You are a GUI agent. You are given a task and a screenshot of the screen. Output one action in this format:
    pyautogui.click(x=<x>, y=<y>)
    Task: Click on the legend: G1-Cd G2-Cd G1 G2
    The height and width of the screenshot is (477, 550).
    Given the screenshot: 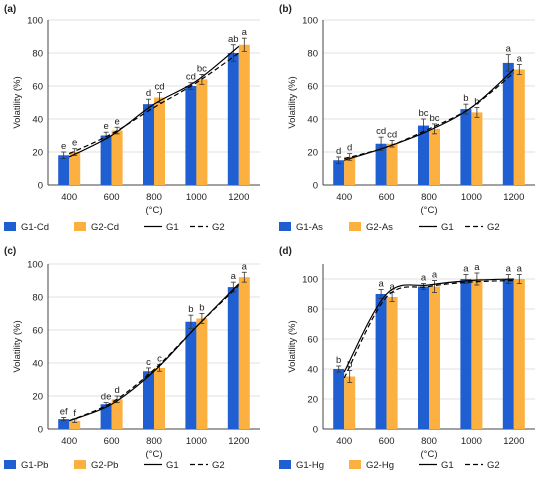 What is the action you would take?
    pyautogui.click(x=114, y=227)
    